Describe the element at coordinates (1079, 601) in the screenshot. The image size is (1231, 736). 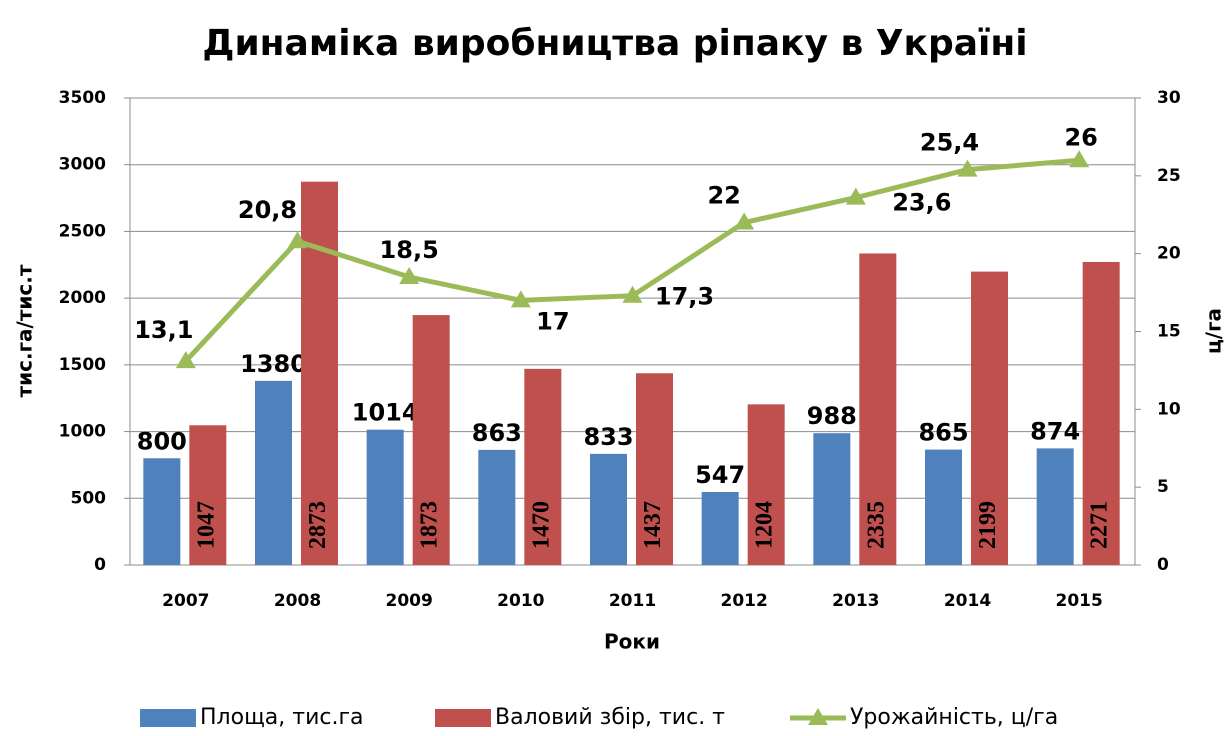
I see `x-tick-label: 2015` at that location.